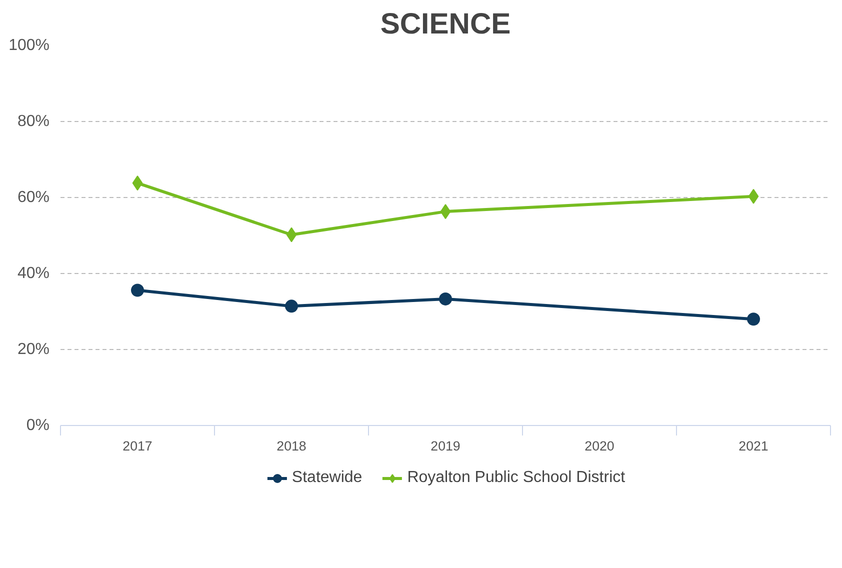 This screenshot has width=842, height=568. Describe the element at coordinates (516, 478) in the screenshot. I see `legend-label: Royalton Public School District` at that location.